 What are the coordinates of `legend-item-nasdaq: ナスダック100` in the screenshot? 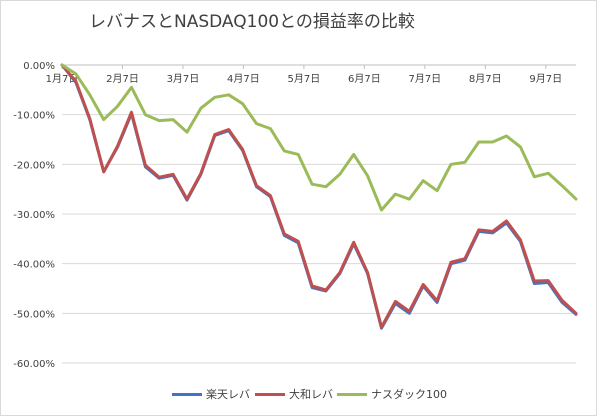 It's located at (392, 394).